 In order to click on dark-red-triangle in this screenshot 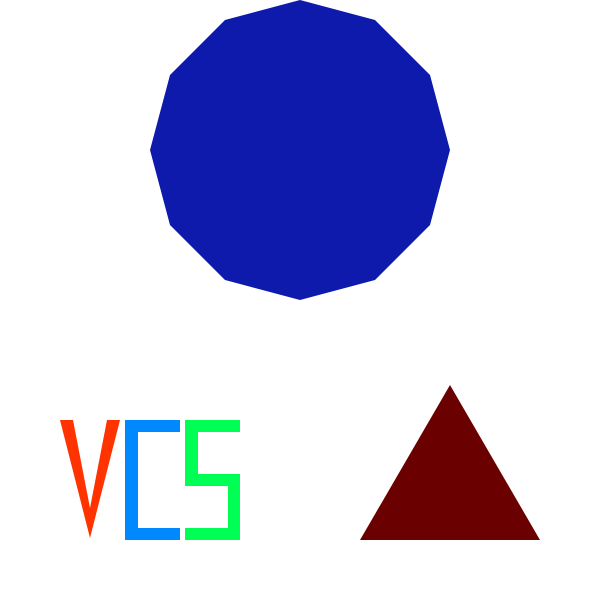, I will do `click(450, 462)`.